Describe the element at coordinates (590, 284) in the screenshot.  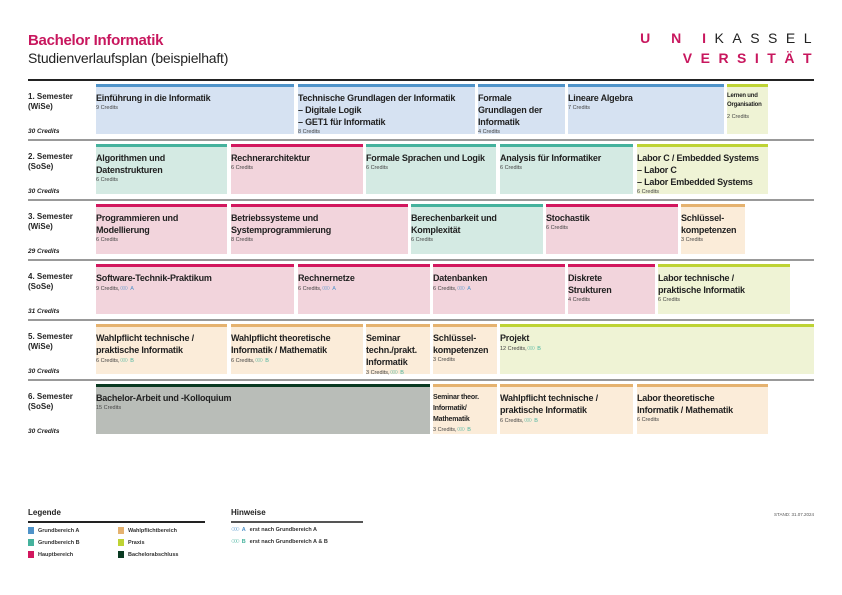
I see `module-name: Diskrete Strukturen` at that location.